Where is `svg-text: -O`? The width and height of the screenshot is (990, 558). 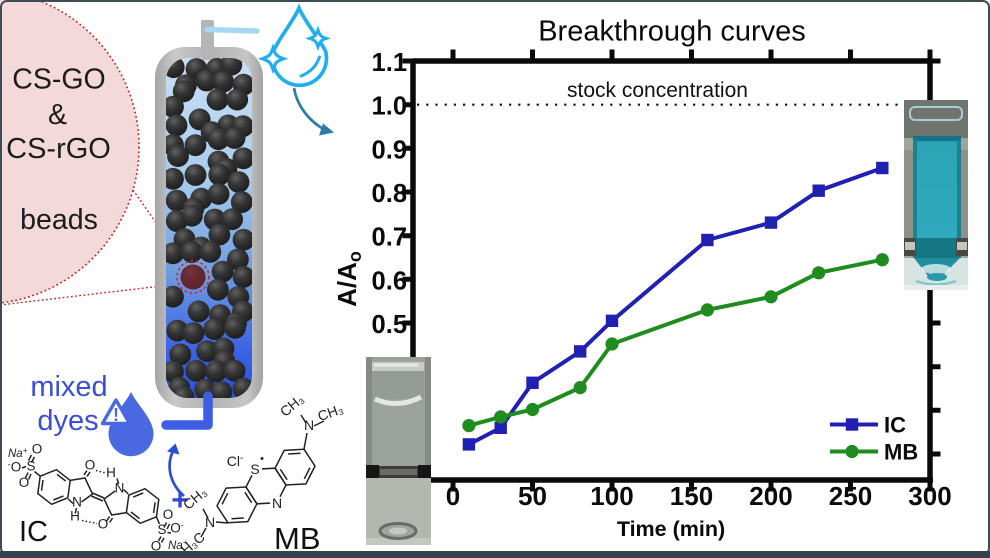
svg-text: -O is located at coordinates (15, 467).